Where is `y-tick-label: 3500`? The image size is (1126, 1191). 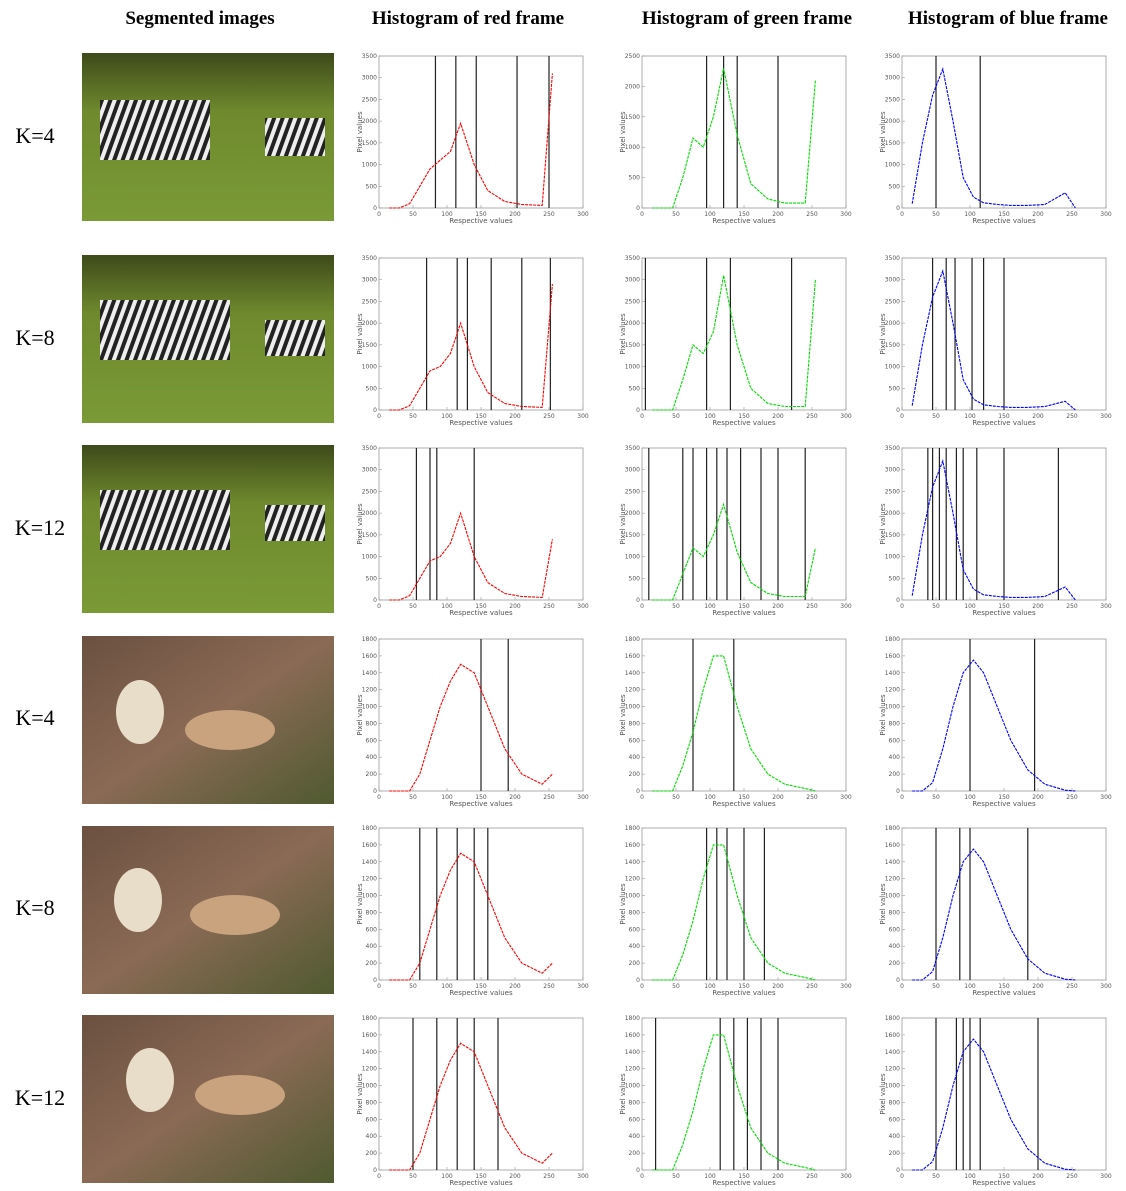
y-tick-label: 3500 is located at coordinates (632, 448).